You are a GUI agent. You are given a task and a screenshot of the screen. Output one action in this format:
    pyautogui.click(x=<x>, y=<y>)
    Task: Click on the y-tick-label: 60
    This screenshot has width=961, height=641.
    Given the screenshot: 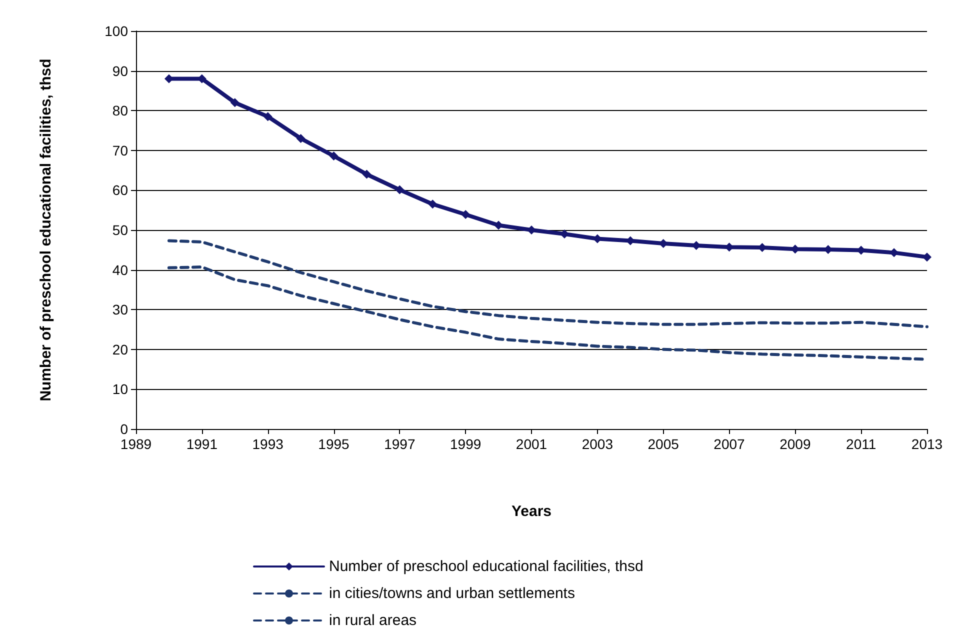 What is the action you would take?
    pyautogui.click(x=120, y=190)
    